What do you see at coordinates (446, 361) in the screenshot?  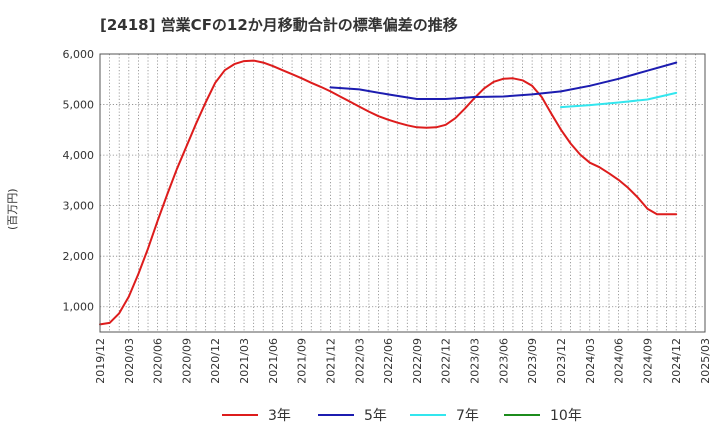 I see `x-tick-label: 2022/12` at bounding box center [446, 361].